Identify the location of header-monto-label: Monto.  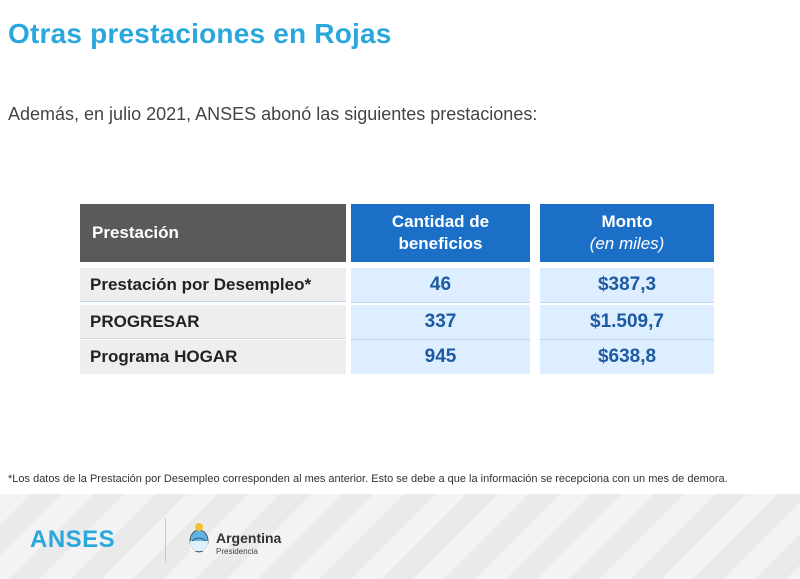
(627, 221).